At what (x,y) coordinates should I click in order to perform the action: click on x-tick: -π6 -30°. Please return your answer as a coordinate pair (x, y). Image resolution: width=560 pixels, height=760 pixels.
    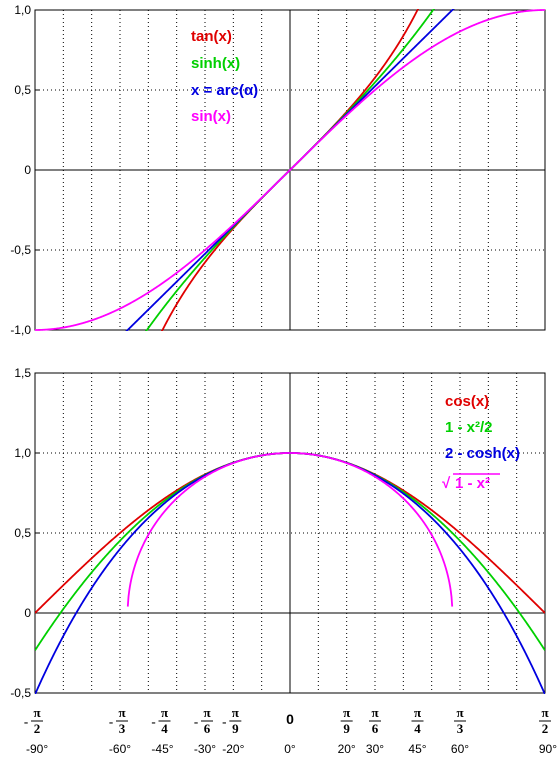
    Looking at the image, I should click on (205, 730).